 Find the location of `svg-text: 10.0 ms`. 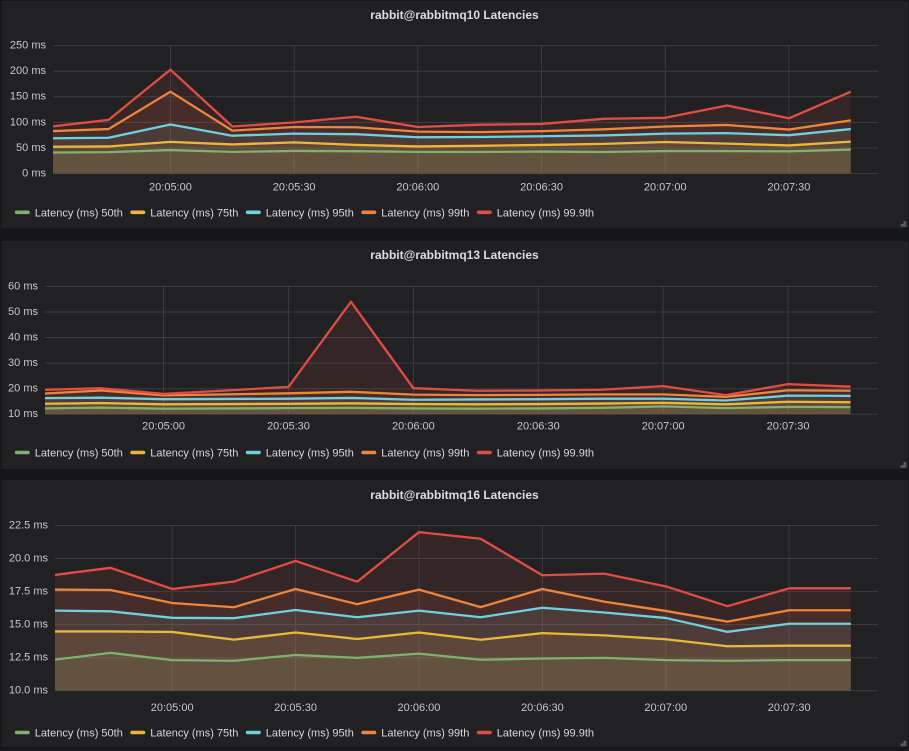

svg-text: 10.0 ms is located at coordinates (29, 691).